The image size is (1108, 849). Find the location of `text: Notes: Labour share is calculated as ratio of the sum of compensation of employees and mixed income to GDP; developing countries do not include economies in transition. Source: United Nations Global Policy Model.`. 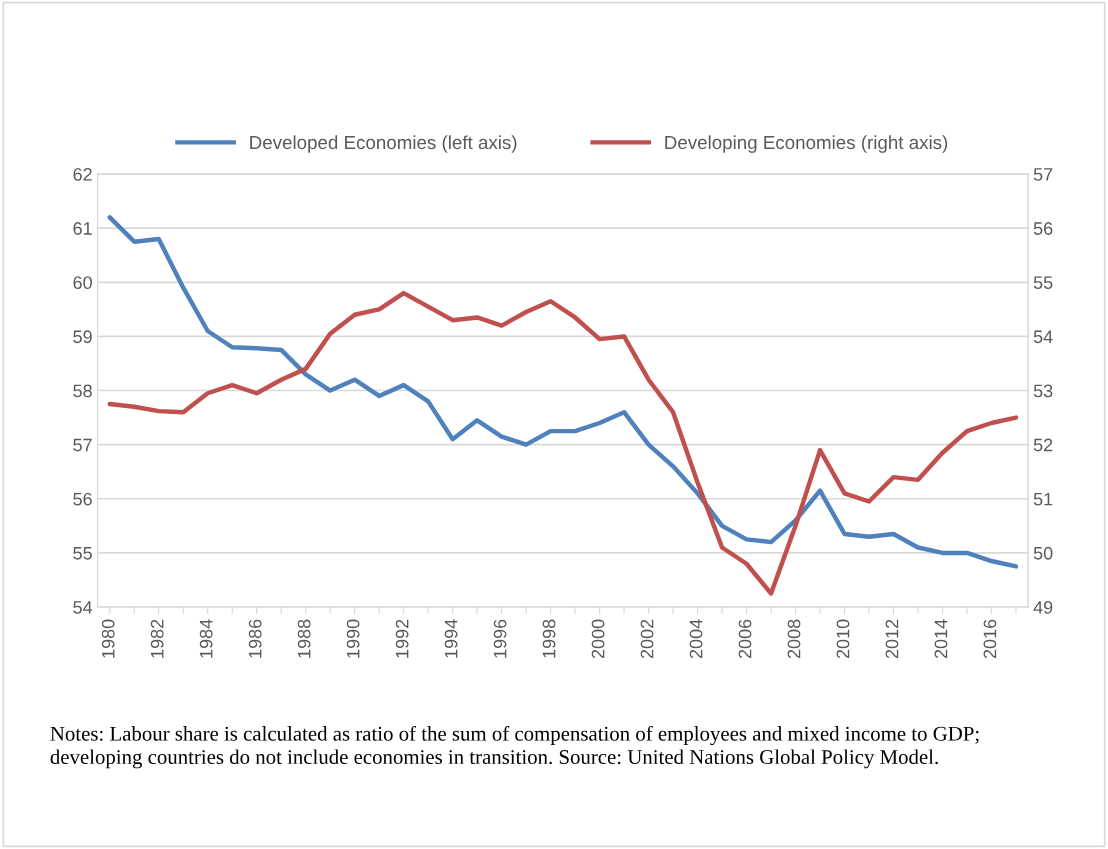

text: Notes: Labour share is calculated as ratio of the sum of compensation of employees and mixed income to GDP; developing countries do not include economies in transition. Source: United Nations Global Policy Model. is located at coordinates (514, 747).